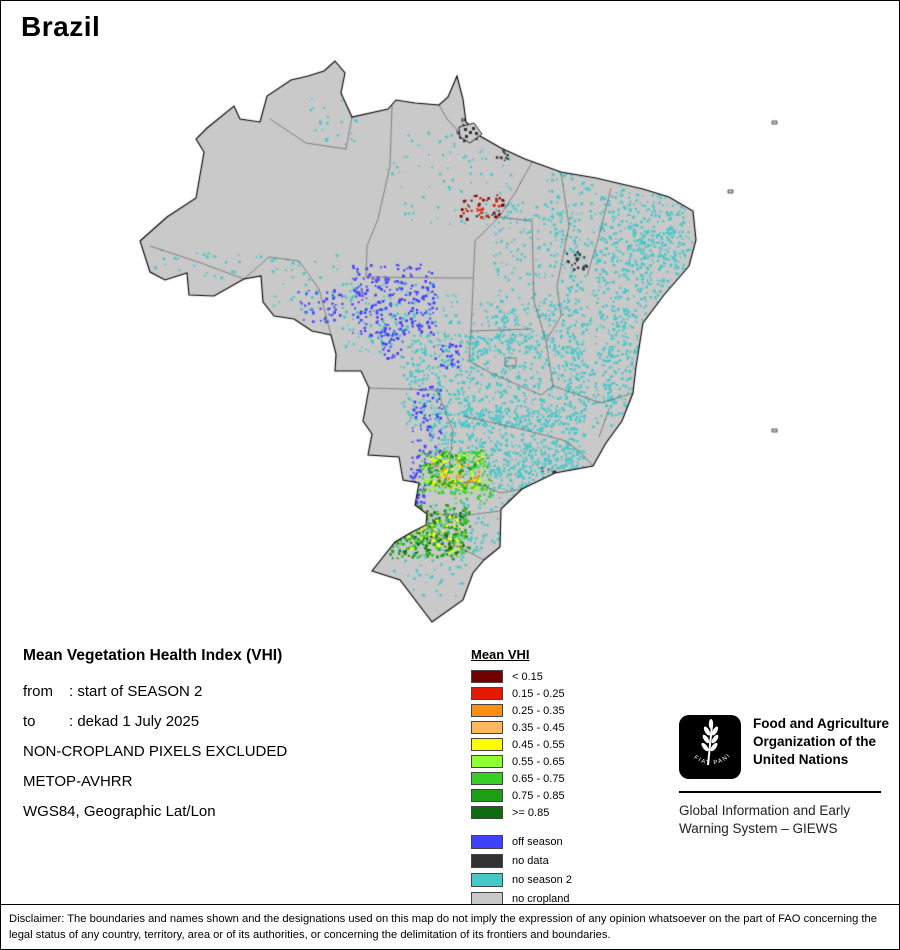 The image size is (900, 950). Describe the element at coordinates (538, 710) in the screenshot. I see `legend-label: 0.25 - 0.35` at that location.